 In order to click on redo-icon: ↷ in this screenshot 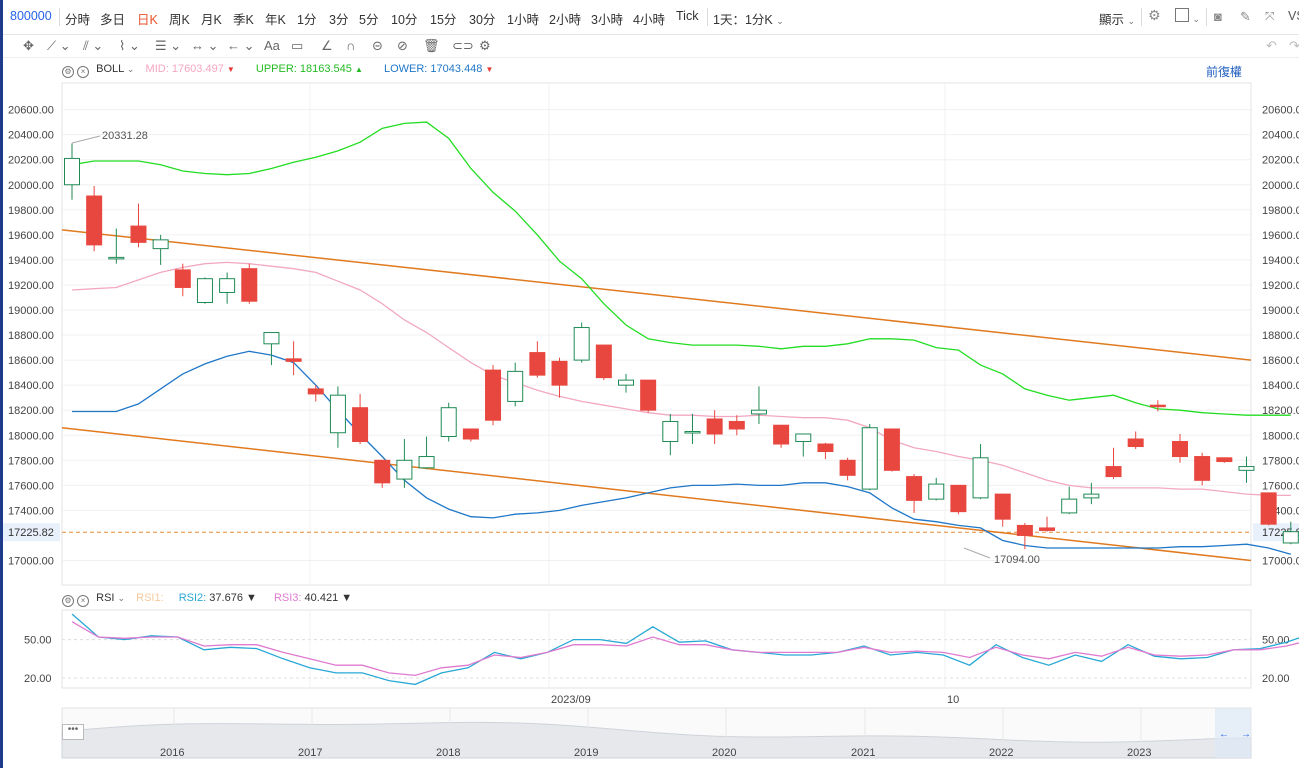, I will do `click(1294, 45)`.